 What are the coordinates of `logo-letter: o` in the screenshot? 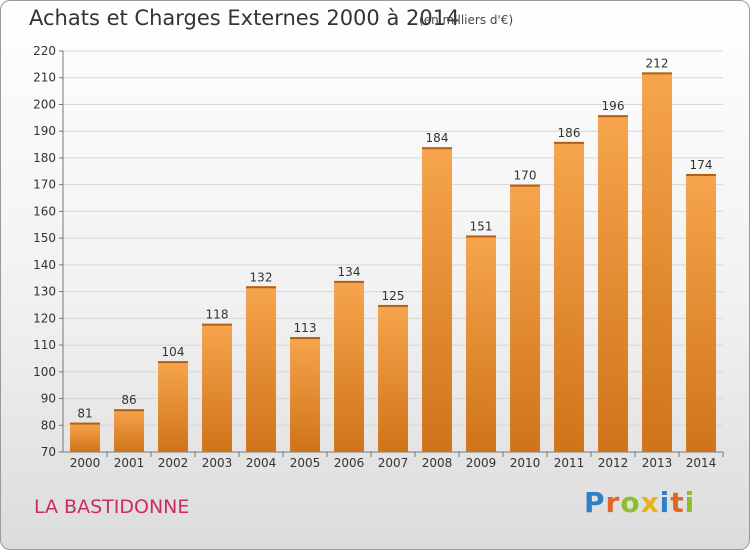 It's located at (630, 502).